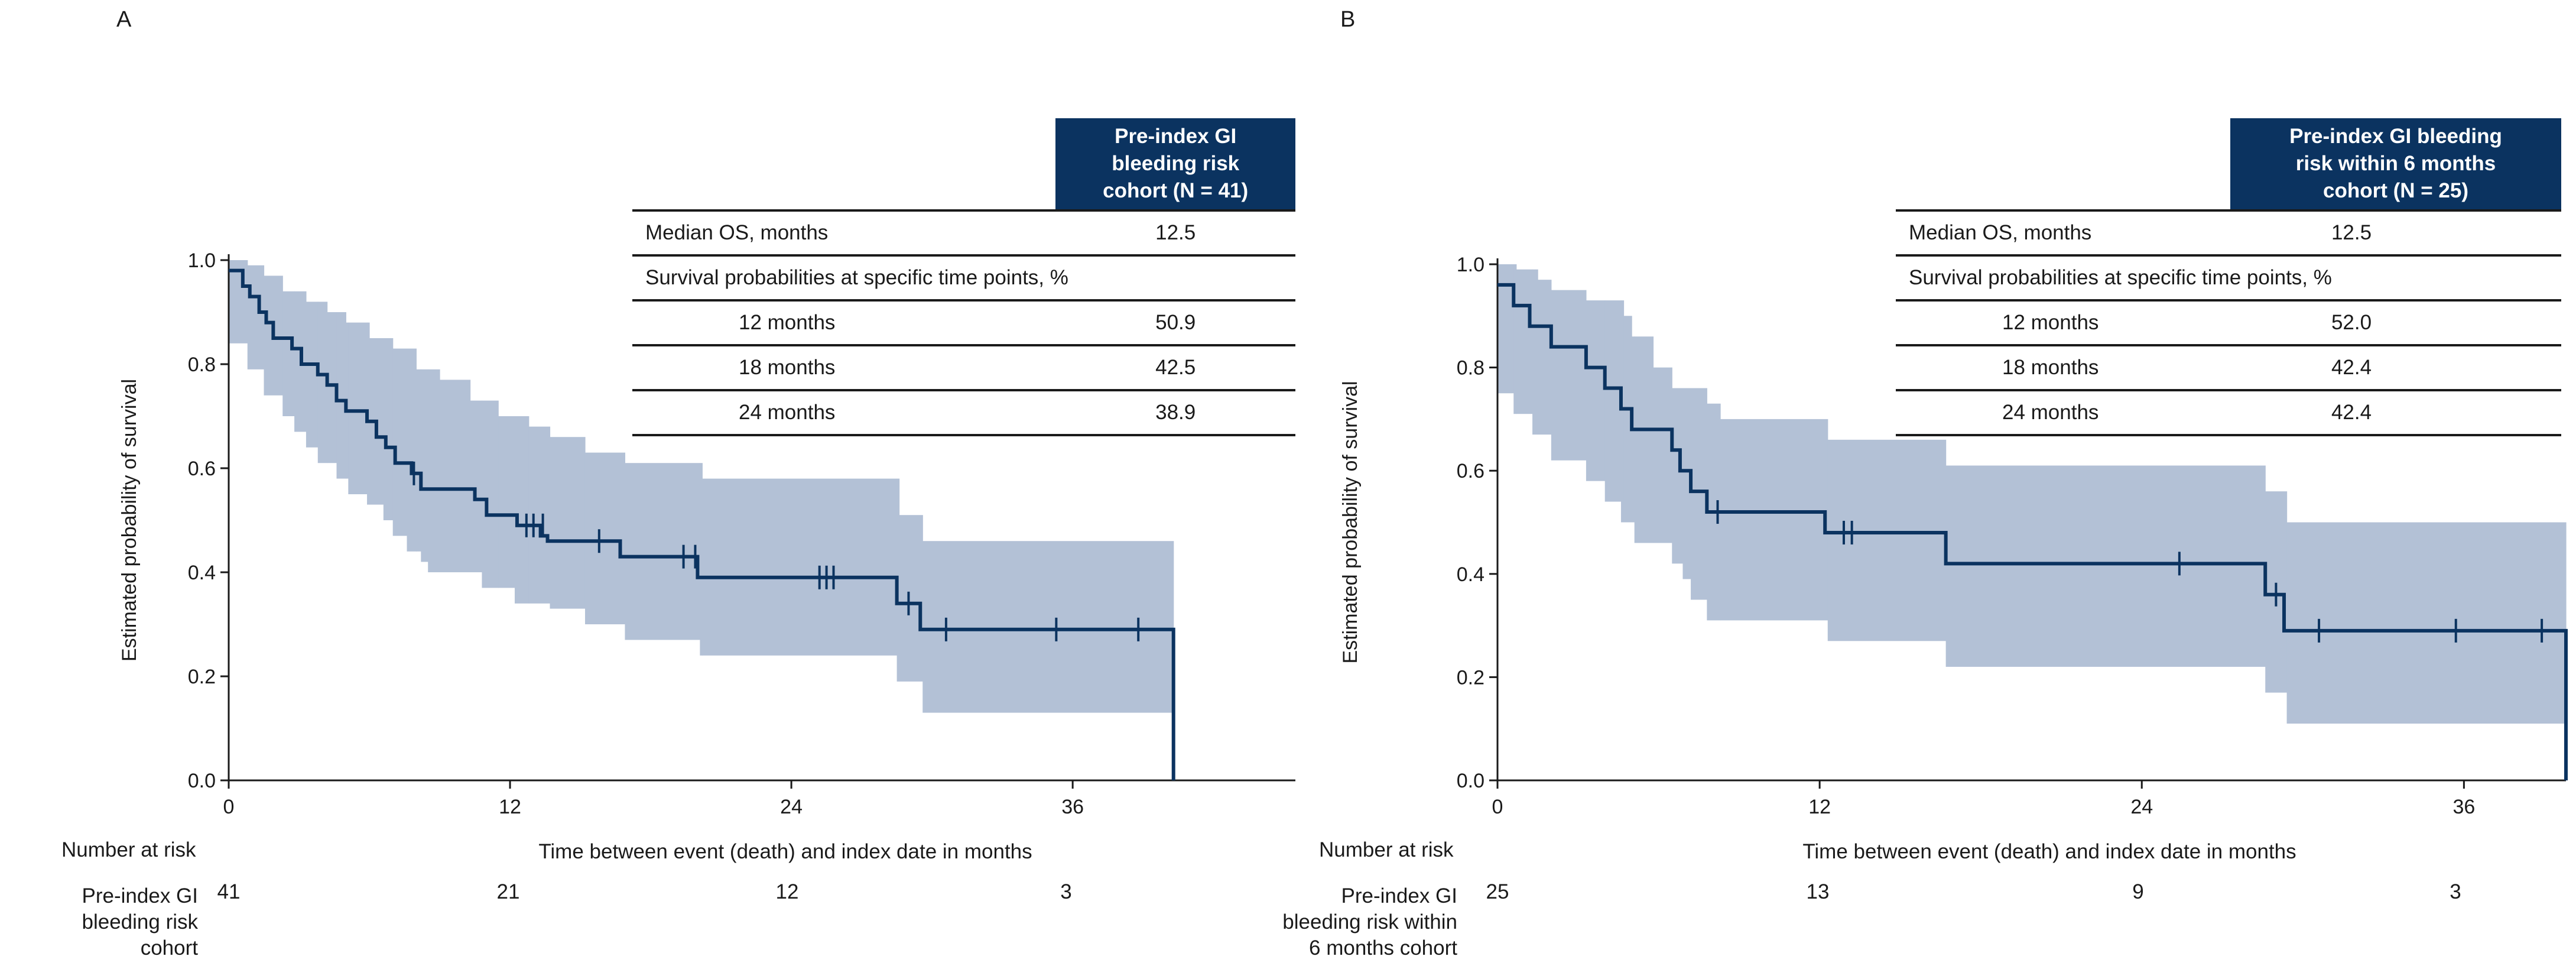 Image resolution: width=2576 pixels, height=966 pixels. What do you see at coordinates (202, 260) in the screenshot?
I see `panel-a-y-tick-label: 1.0` at bounding box center [202, 260].